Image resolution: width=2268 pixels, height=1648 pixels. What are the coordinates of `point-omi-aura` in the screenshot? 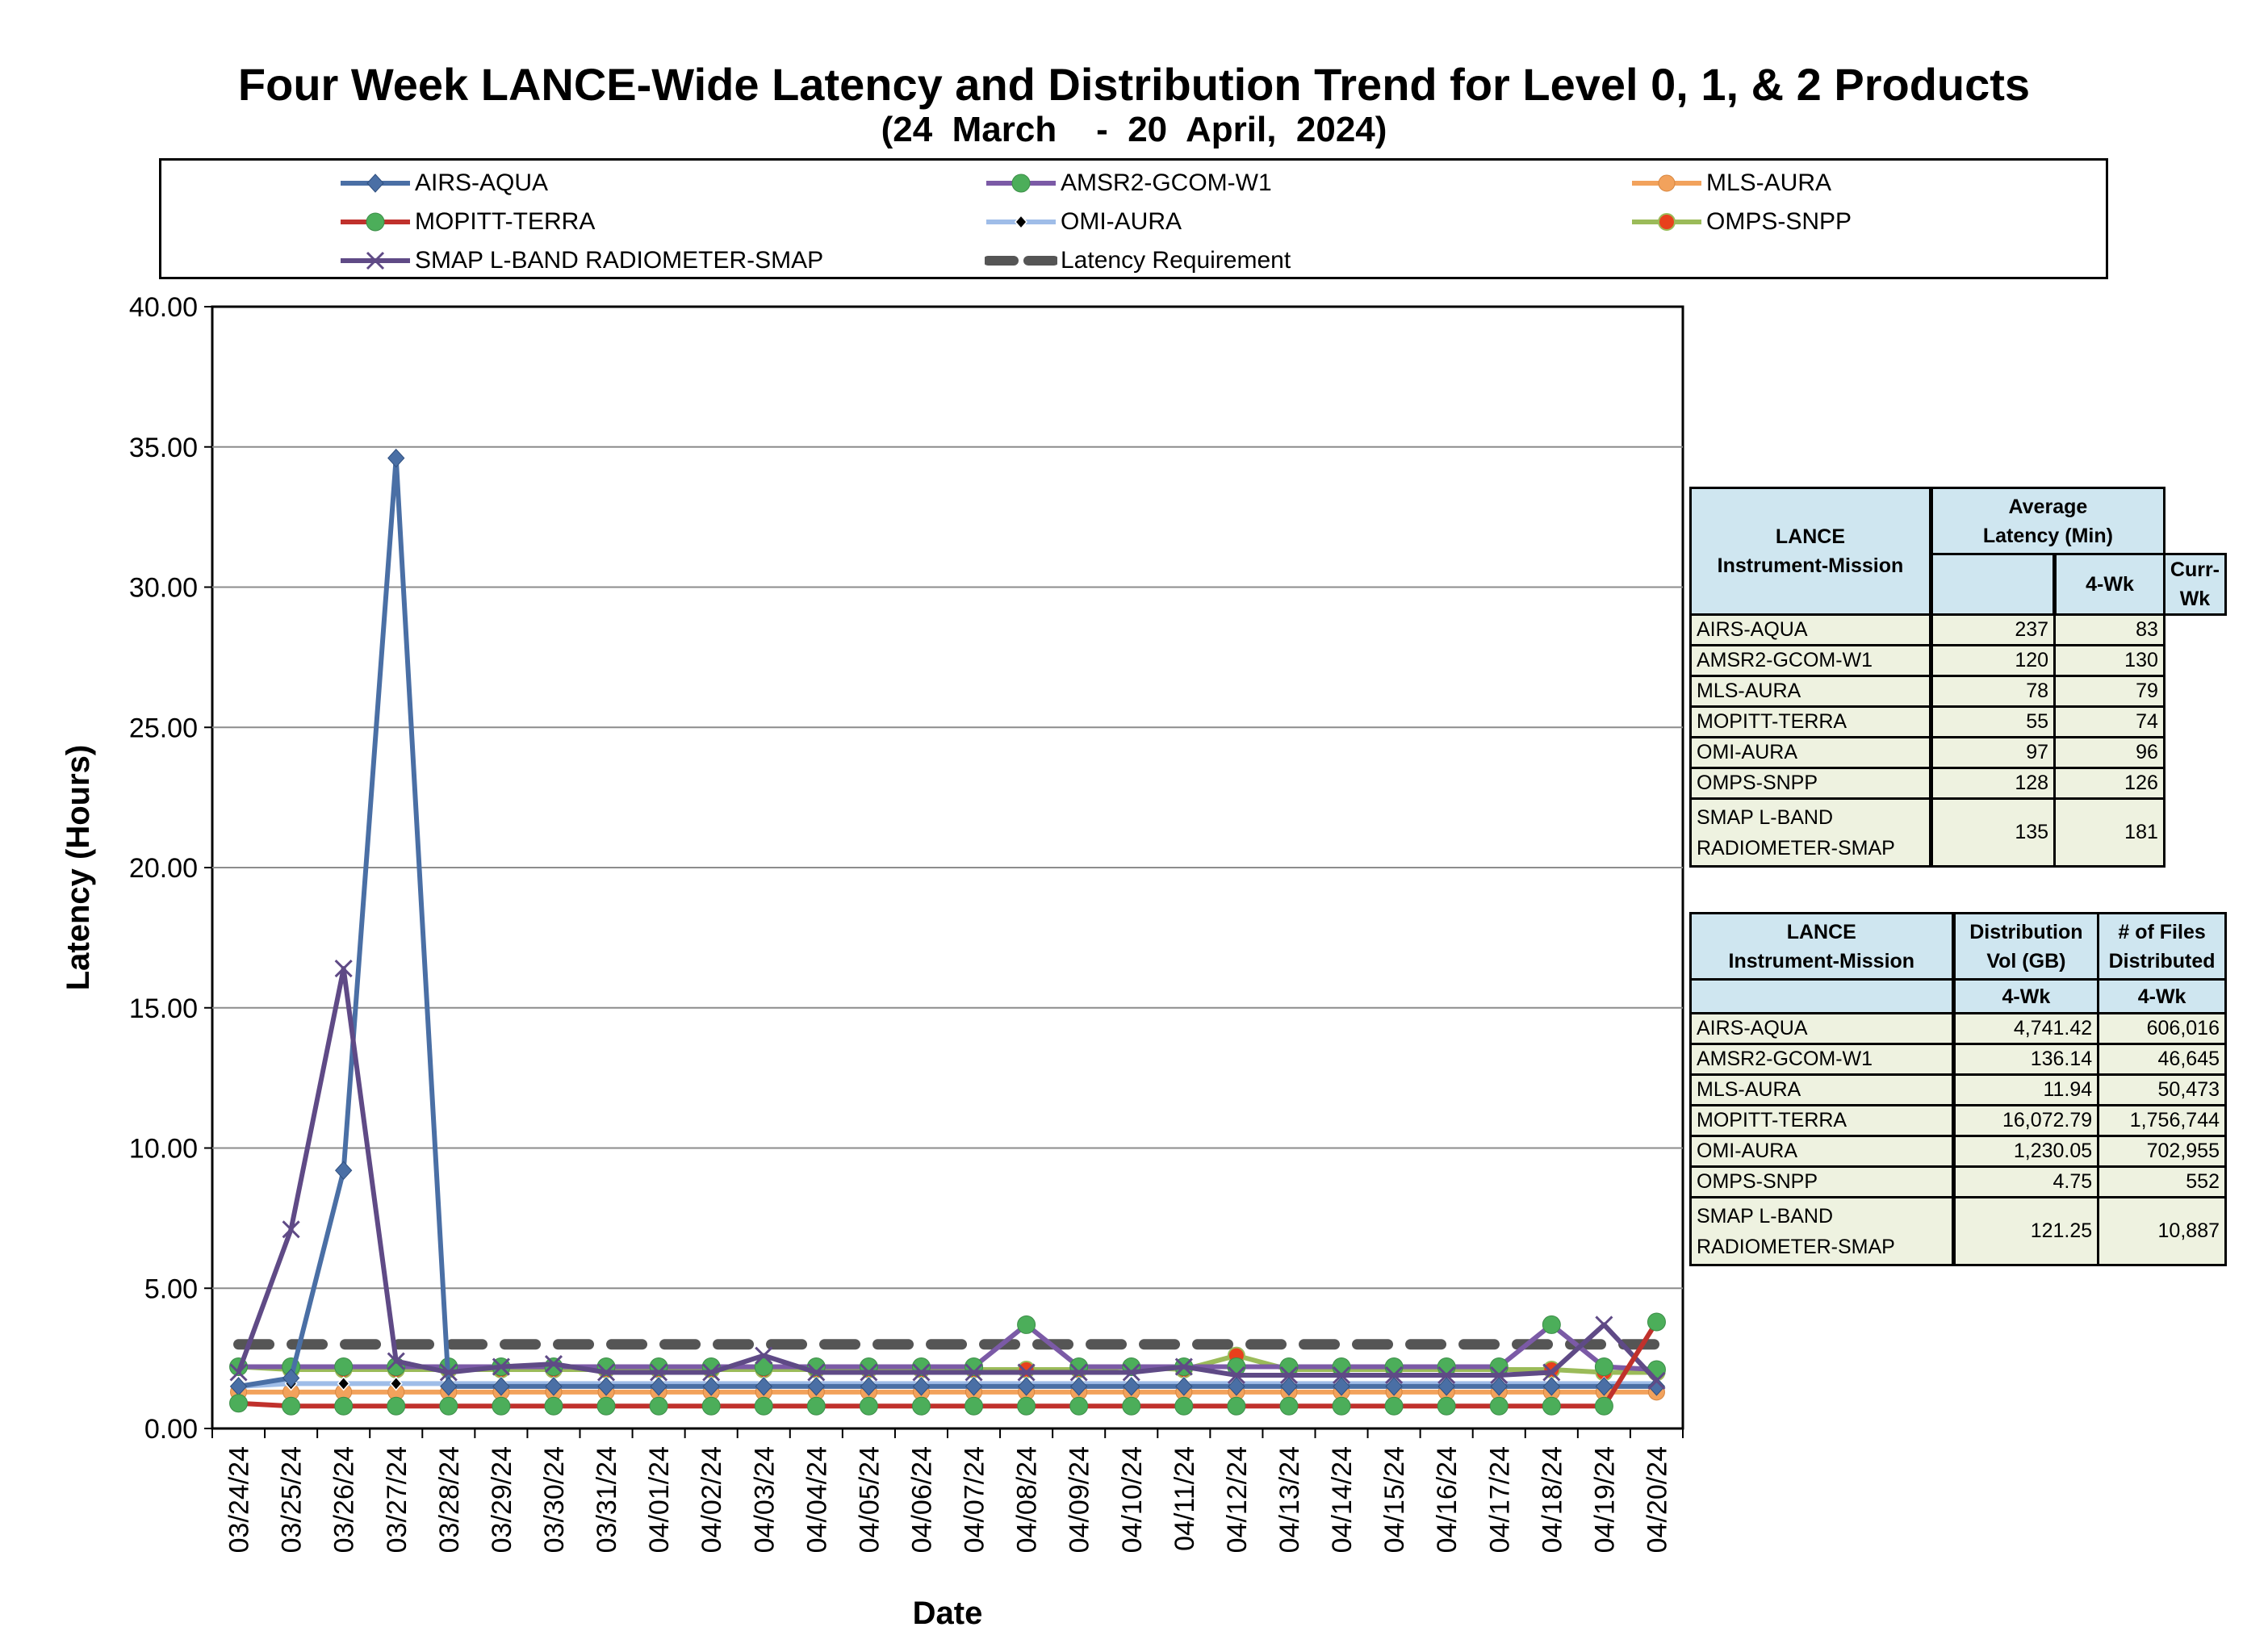 It's located at (396, 1384).